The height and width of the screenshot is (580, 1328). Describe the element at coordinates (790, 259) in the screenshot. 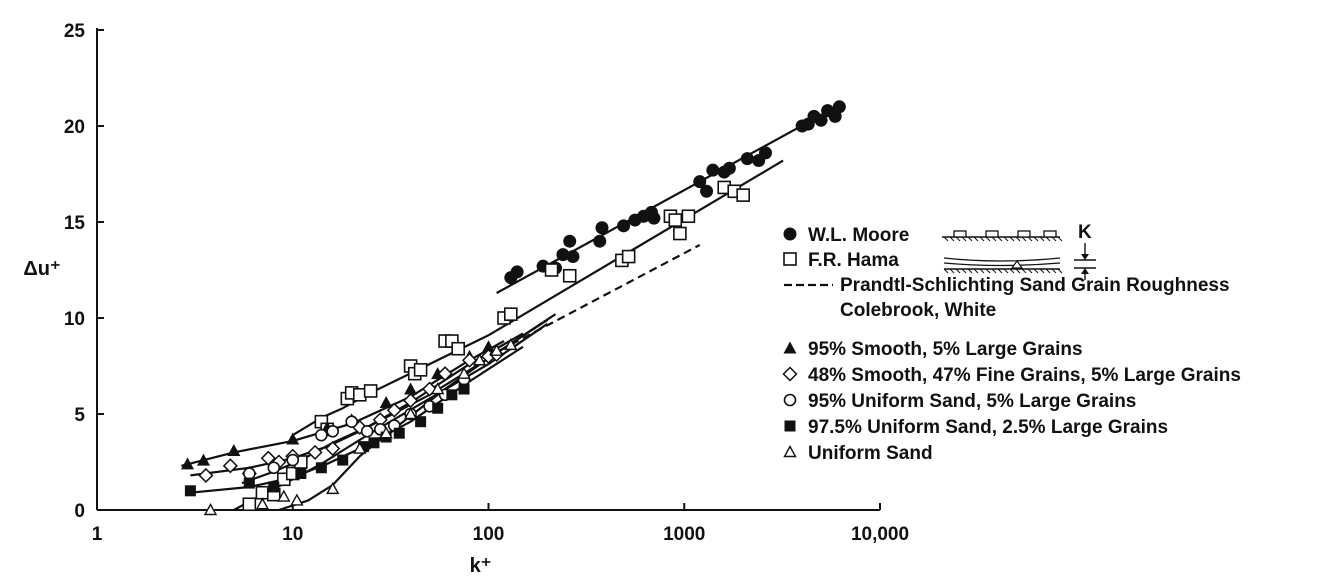

I see `legend-marker-open-square` at that location.